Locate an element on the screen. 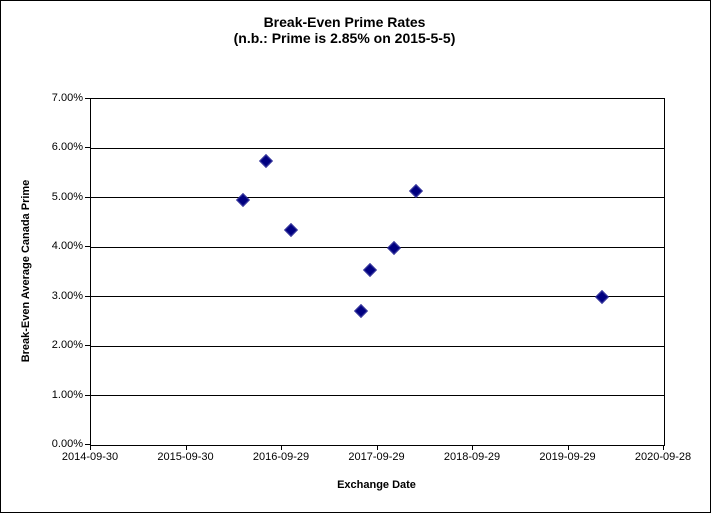 The height and width of the screenshot is (513, 711). x-tick-label: 2018-09-29 is located at coordinates (472, 457).